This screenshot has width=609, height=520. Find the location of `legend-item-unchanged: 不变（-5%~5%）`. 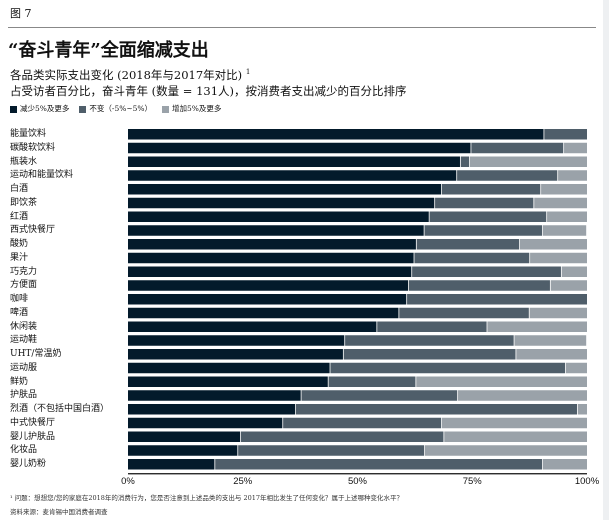

legend-item-unchanged: 不变（-5%~5%） is located at coordinates (115, 108).